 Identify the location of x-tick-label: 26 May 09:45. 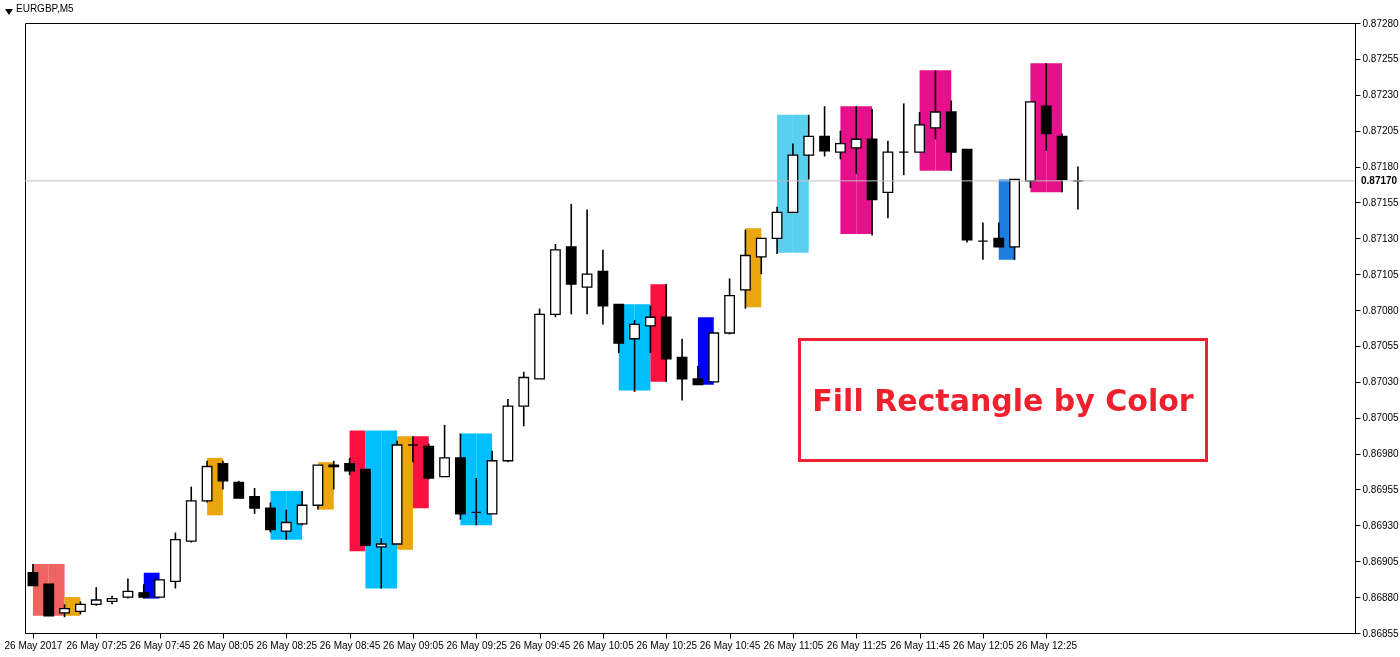
(540, 645).